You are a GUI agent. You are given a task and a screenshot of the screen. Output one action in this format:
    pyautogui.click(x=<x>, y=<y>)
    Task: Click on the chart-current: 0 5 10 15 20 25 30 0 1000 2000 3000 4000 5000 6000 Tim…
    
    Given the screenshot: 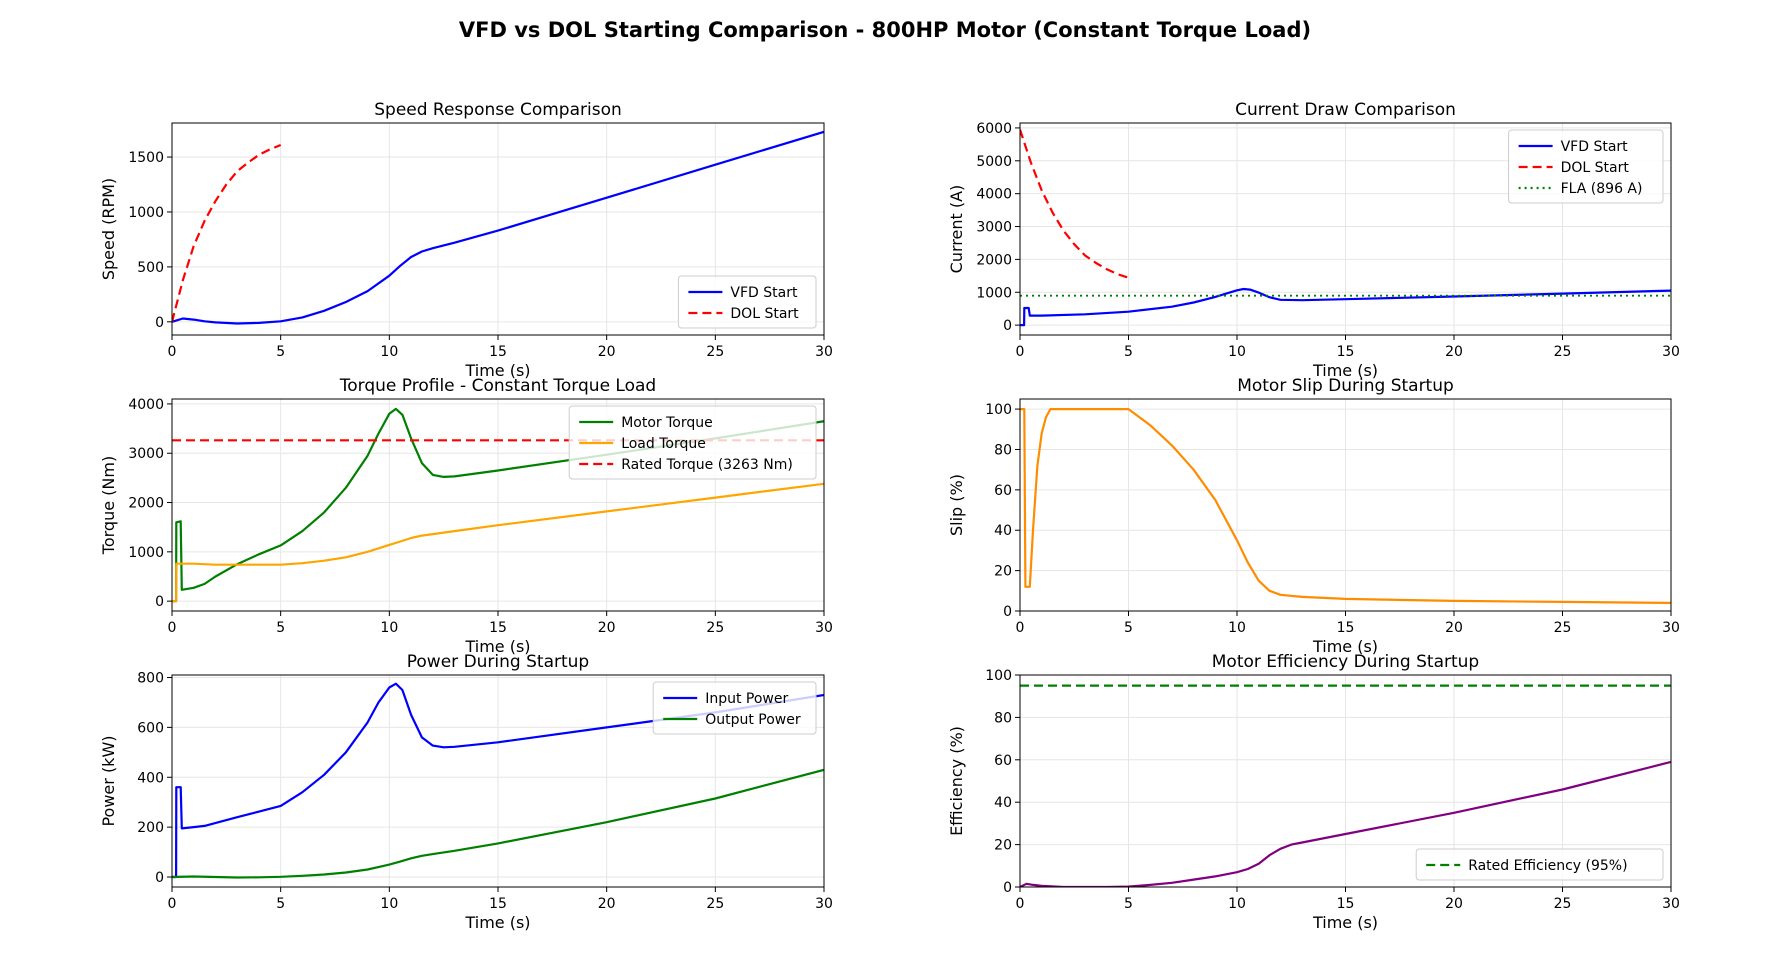 What is the action you would take?
    pyautogui.click(x=1313, y=240)
    